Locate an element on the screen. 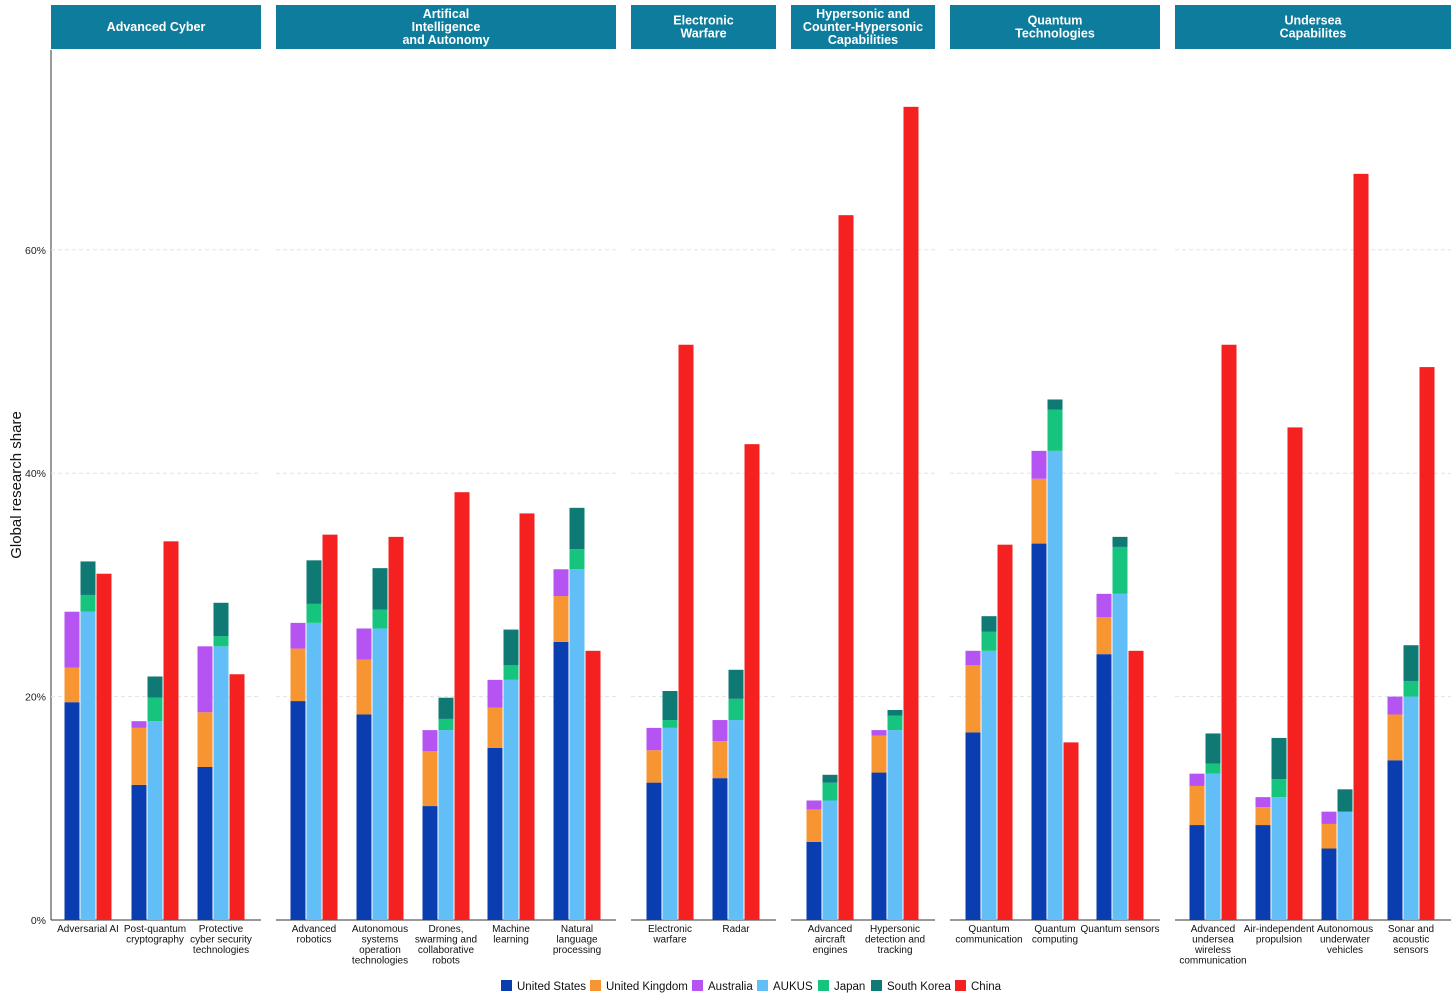 The width and height of the screenshot is (1456, 1001). facet-title: Quantum is located at coordinates (1055, 21).